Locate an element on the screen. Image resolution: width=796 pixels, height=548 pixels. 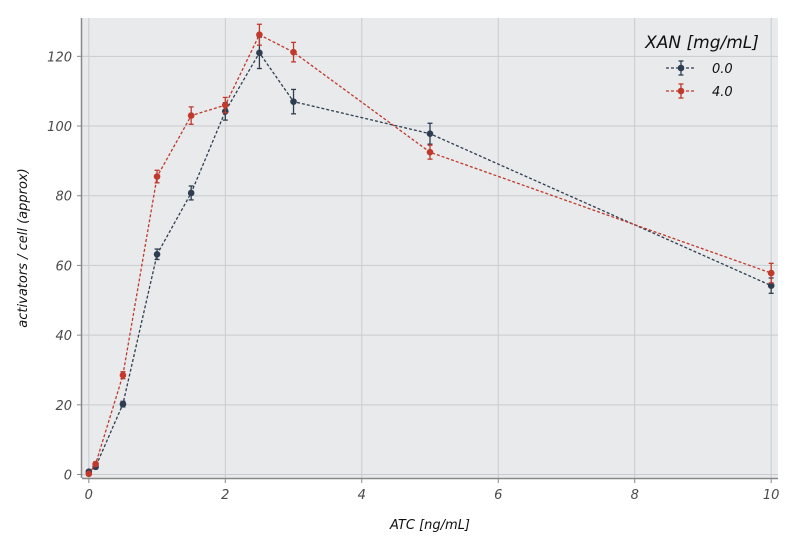
x-tick-label: 0 is located at coordinates (89, 495).